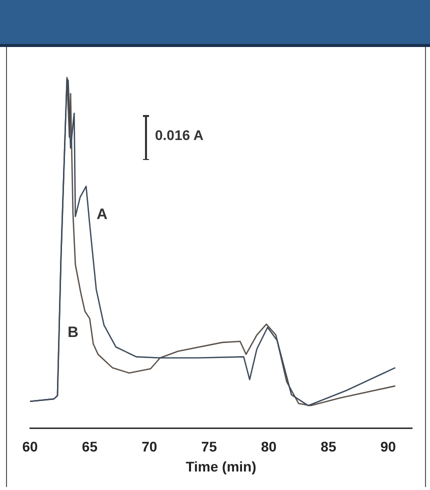 The image size is (430, 490). Describe the element at coordinates (30, 446) in the screenshot. I see `x-tick-label: 60` at that location.